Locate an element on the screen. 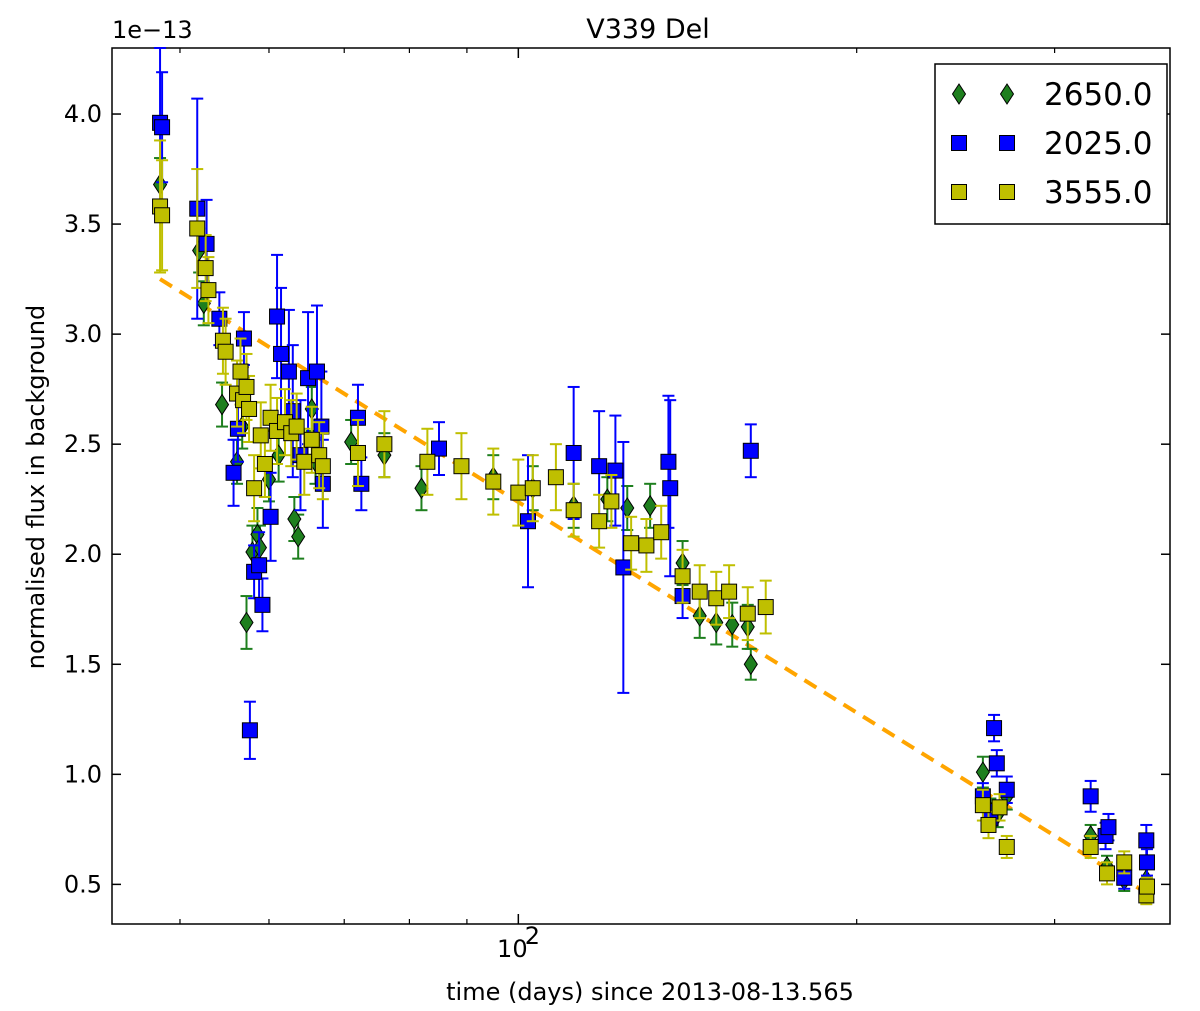 The width and height of the screenshot is (1200, 1011). y-axis-title: normalised flux in background is located at coordinates (36, 487).